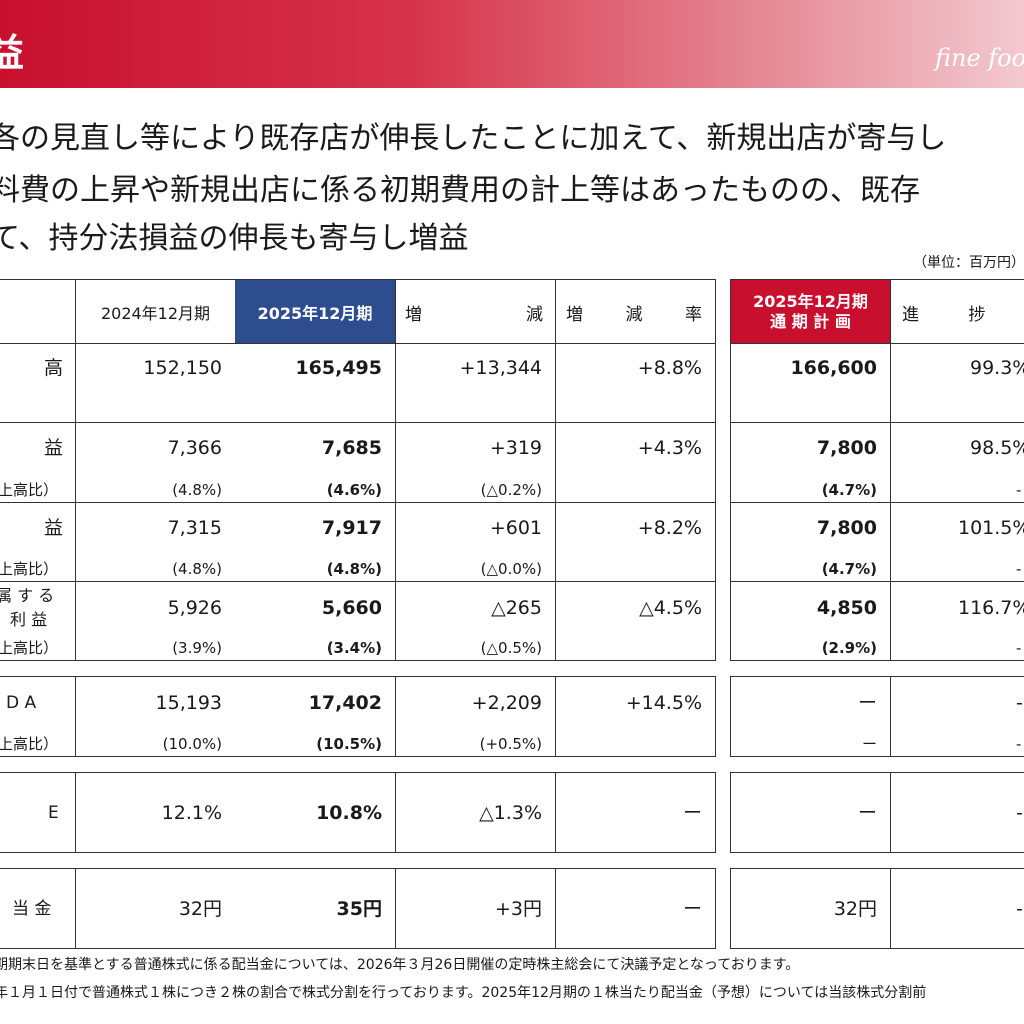  What do you see at coordinates (512, 44) in the screenshot?
I see `header-banner: 益 fine food` at bounding box center [512, 44].